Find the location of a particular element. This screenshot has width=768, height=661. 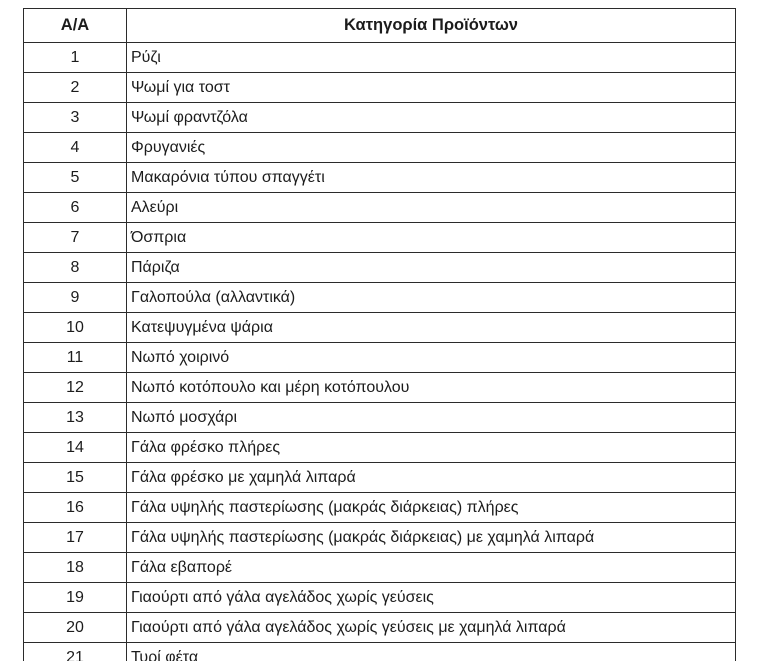

row-index-cell: 3 is located at coordinates (75, 117).